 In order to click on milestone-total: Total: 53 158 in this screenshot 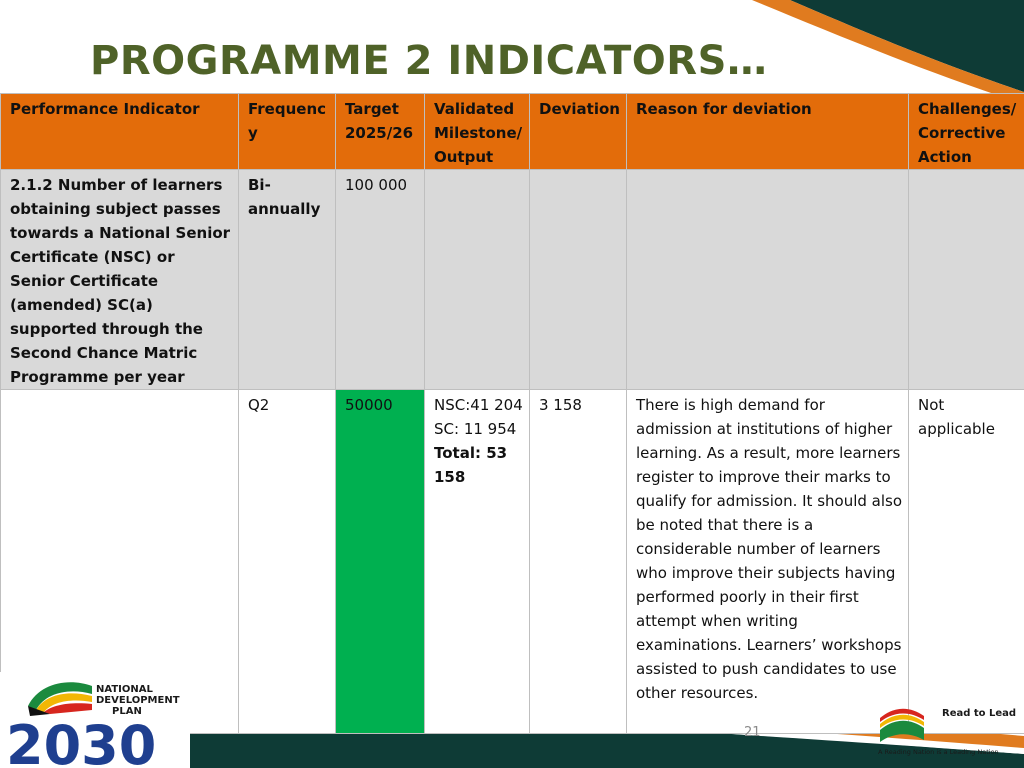, I will do `click(471, 465)`.